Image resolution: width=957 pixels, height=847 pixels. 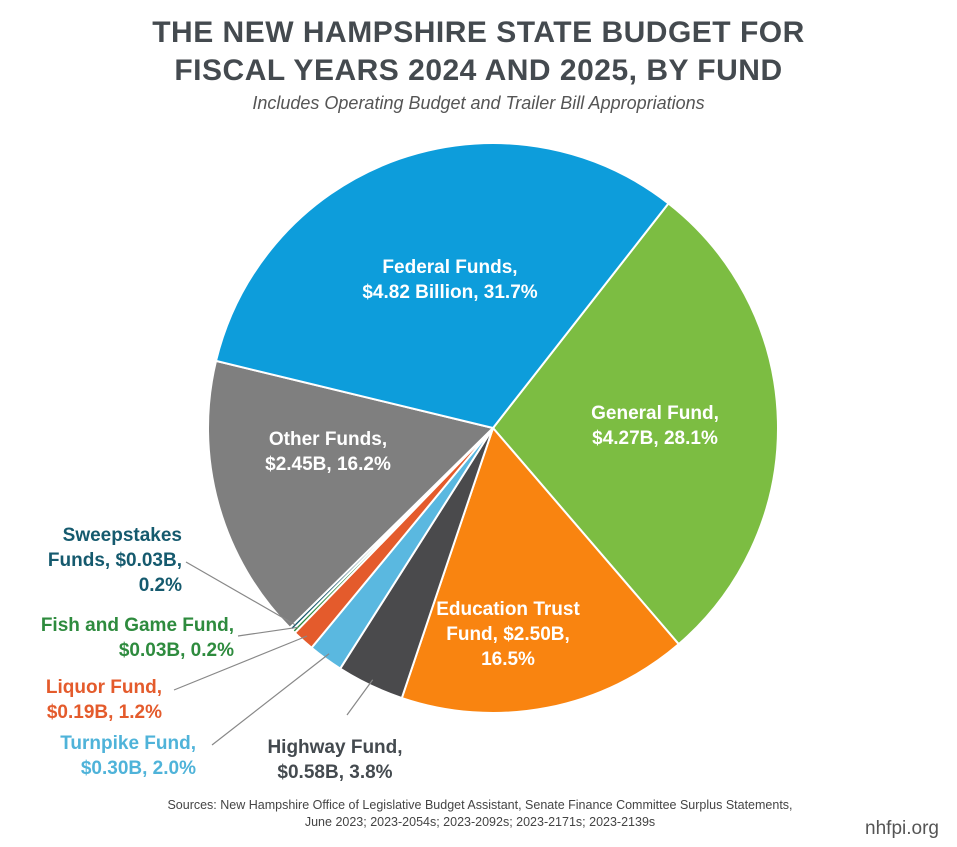 I want to click on pie-slice-other, so click(x=351, y=494).